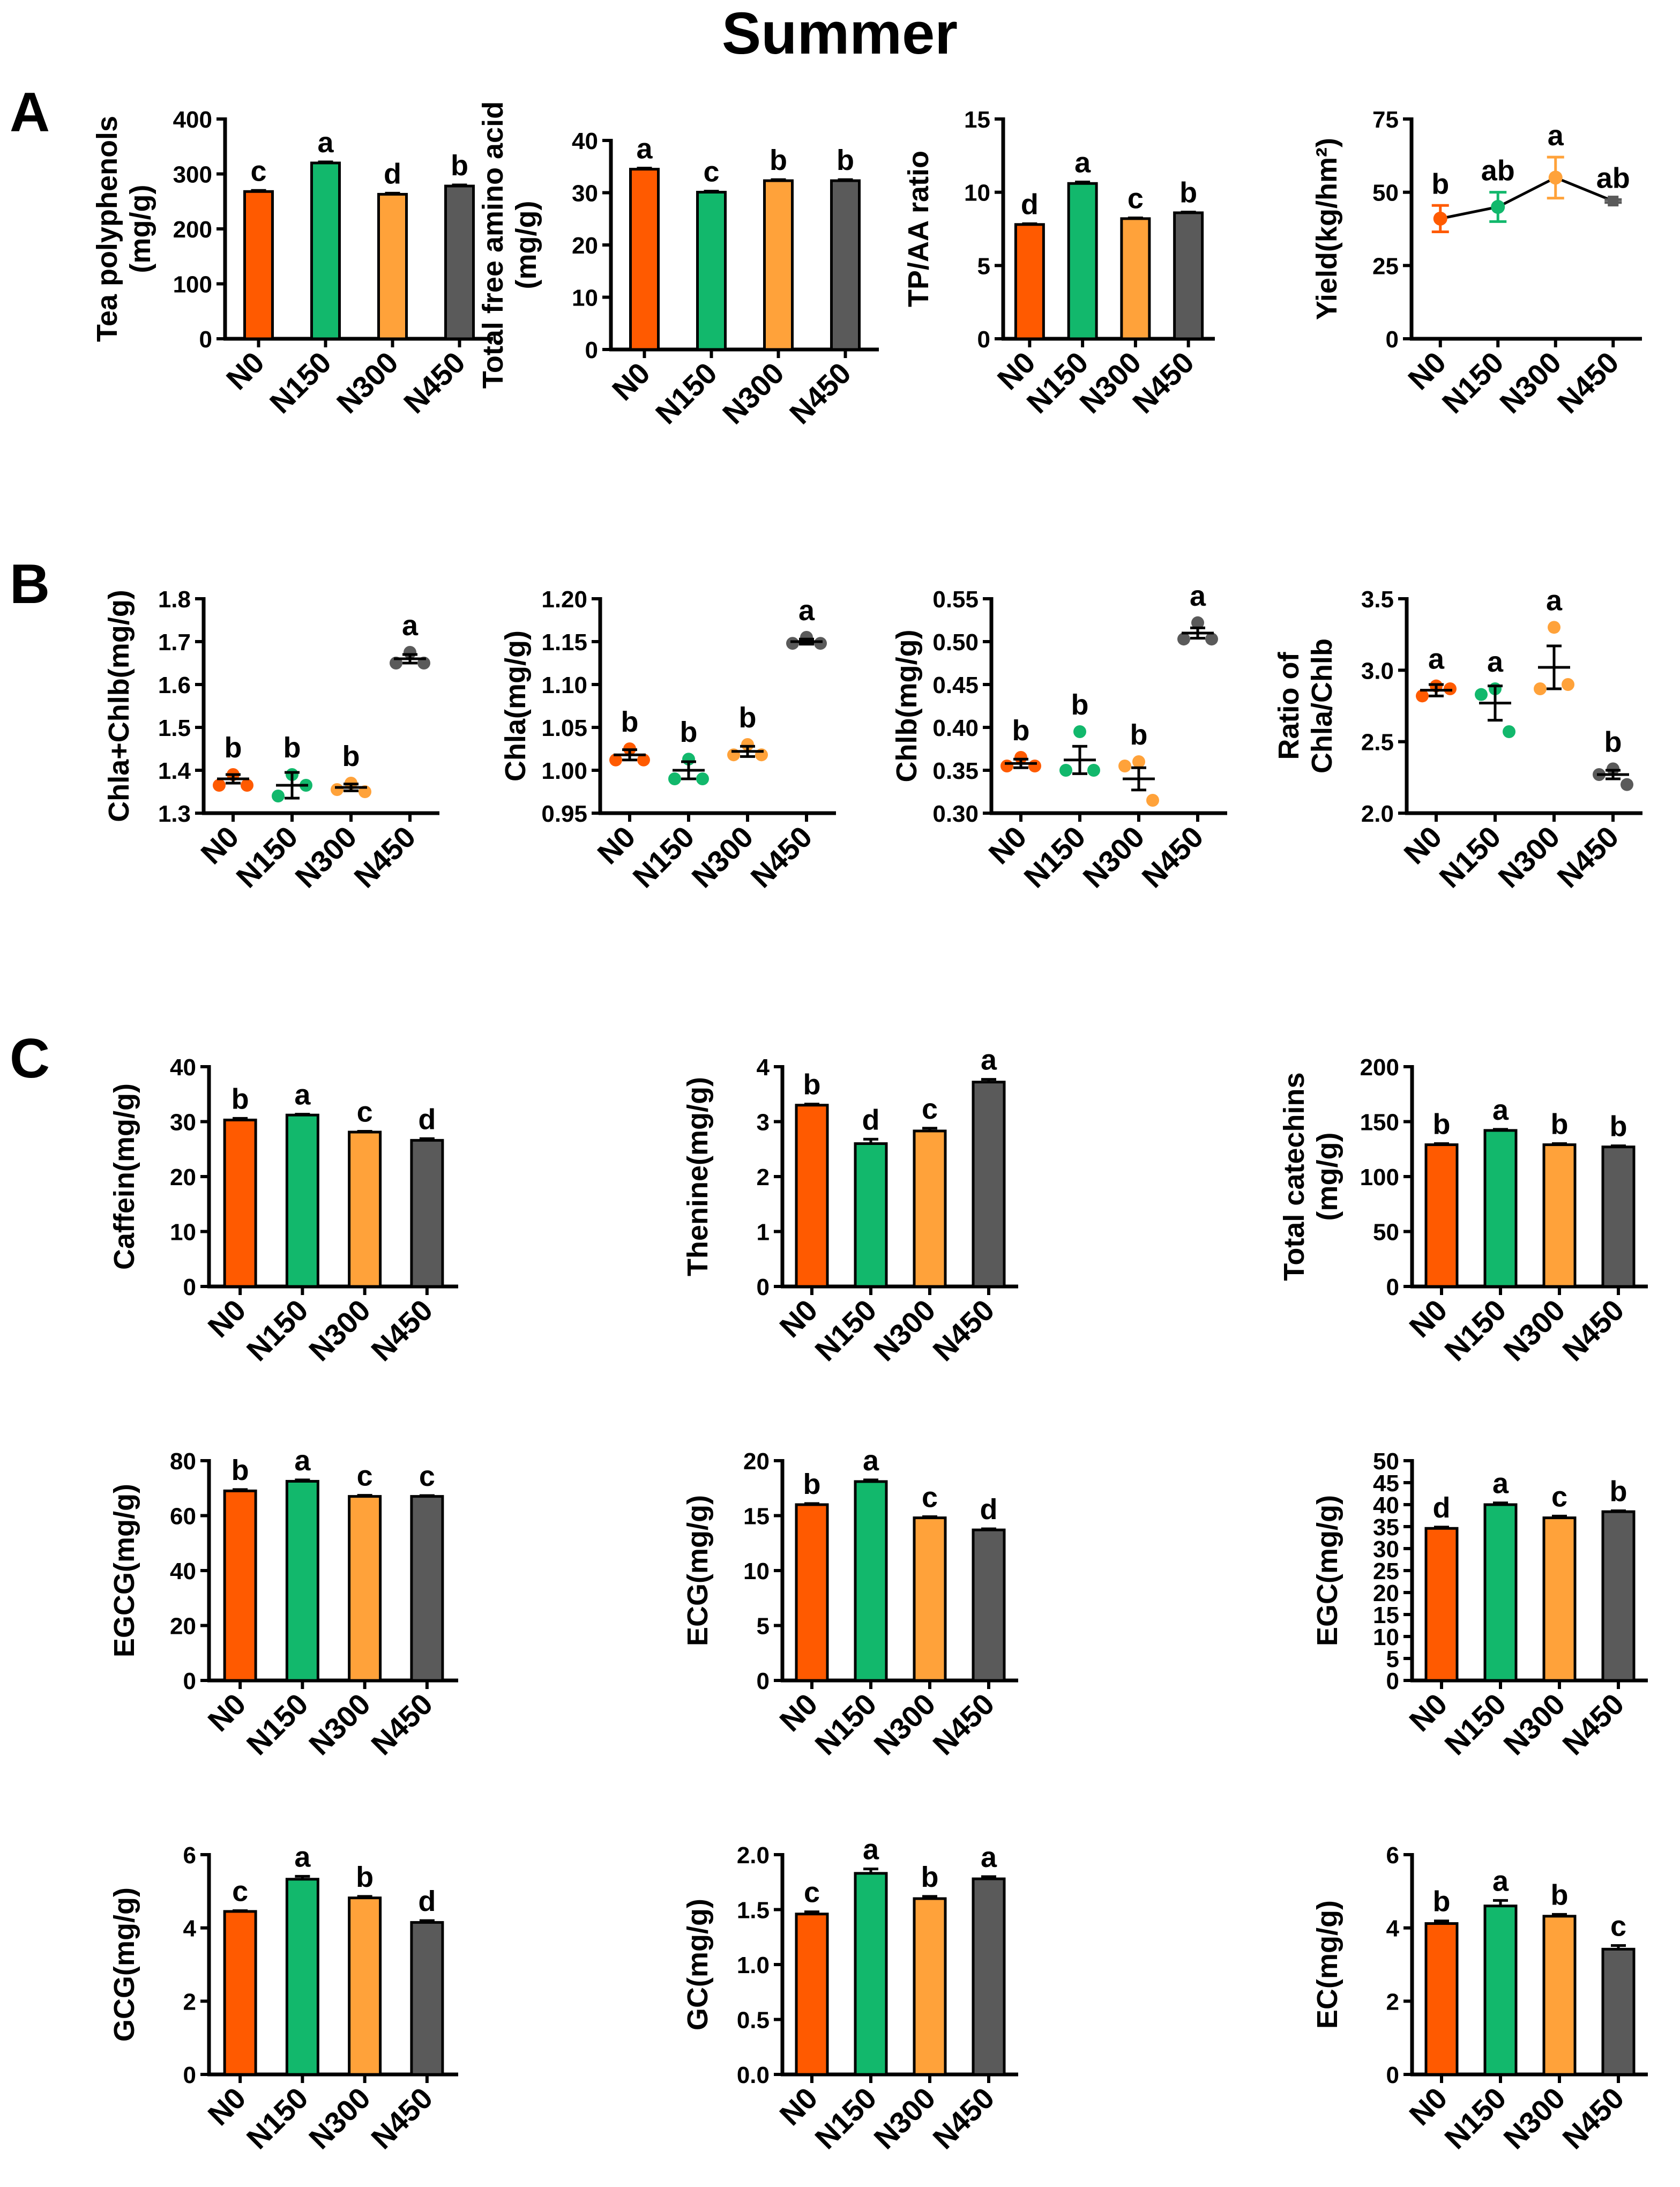  Describe the element at coordinates (1385, 266) in the screenshot. I see `y-tick-label: 25` at that location.